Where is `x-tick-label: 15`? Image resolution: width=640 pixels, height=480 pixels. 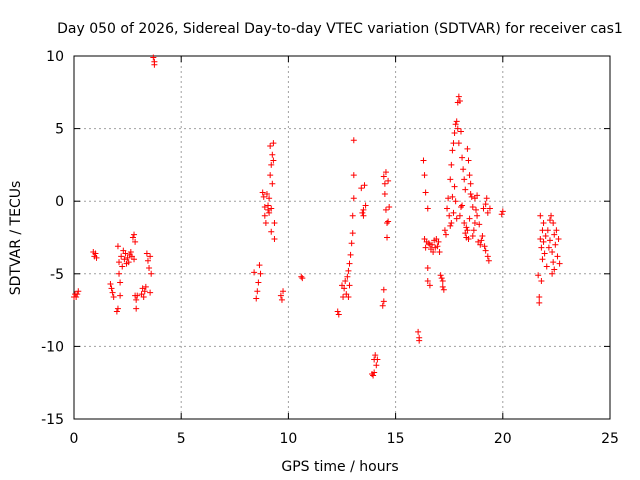 x-tick-label: 15 is located at coordinates (396, 439).